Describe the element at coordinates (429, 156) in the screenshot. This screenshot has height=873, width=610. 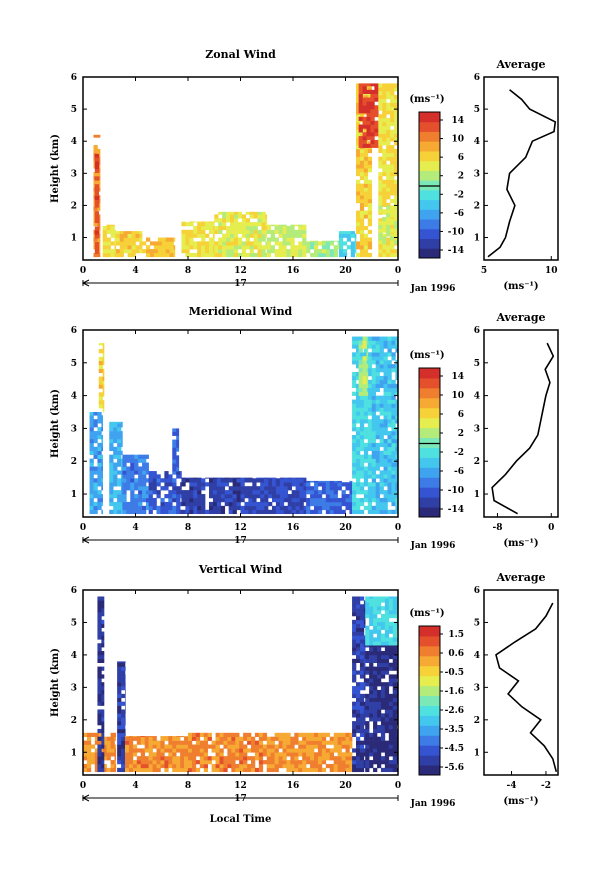
I see `colorbar-swatch` at that location.